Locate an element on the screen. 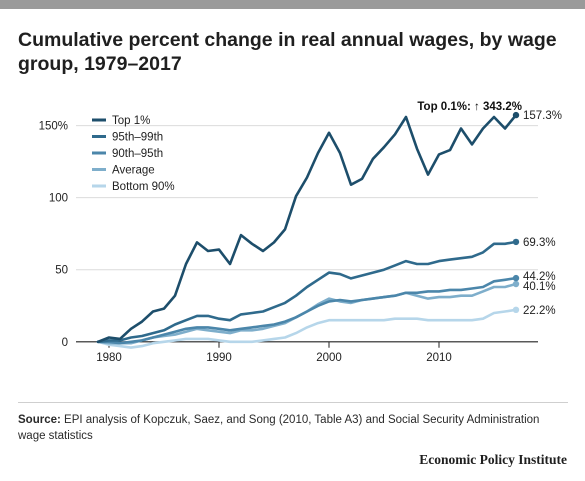  y-tick-label: 100 is located at coordinates (58, 199).